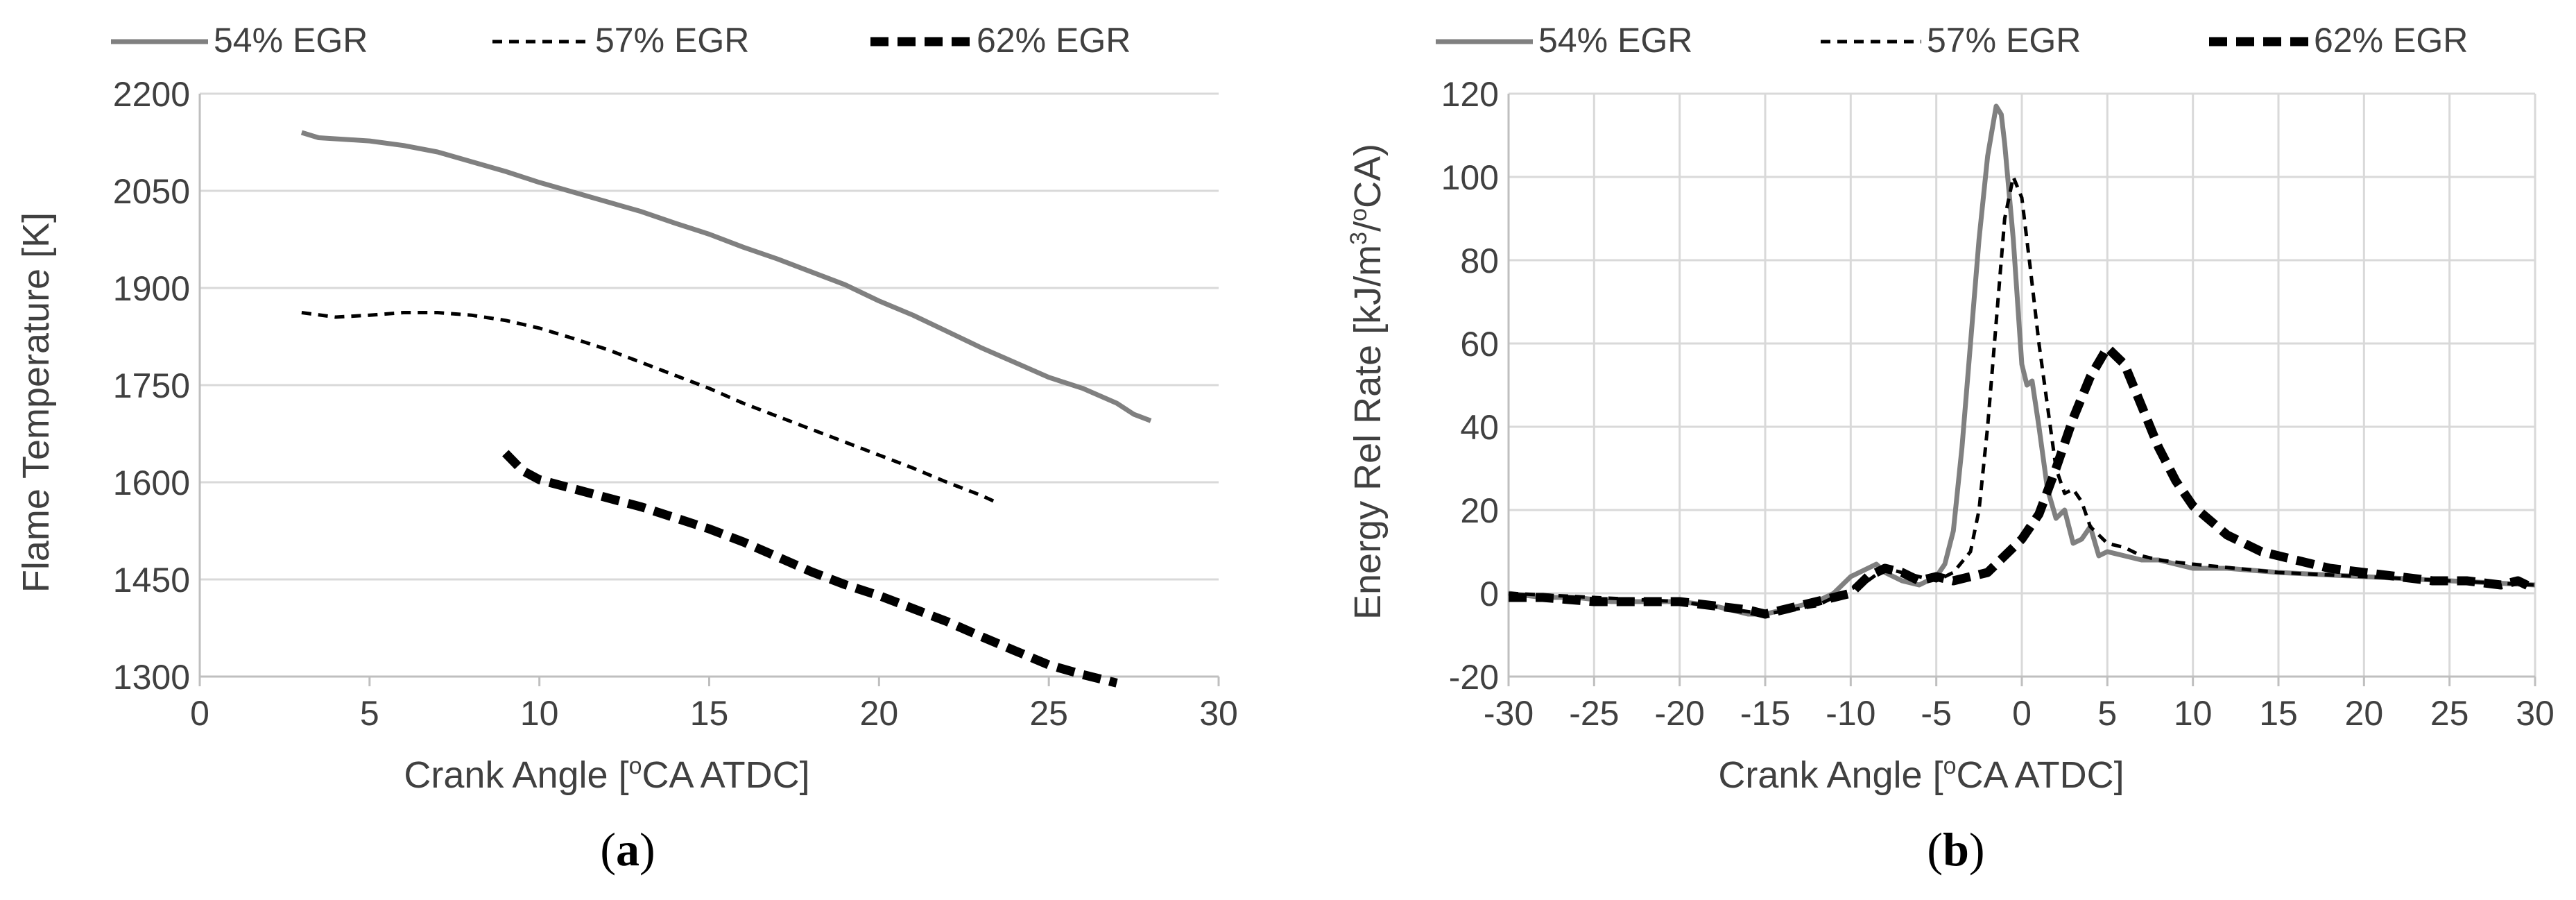  Describe the element at coordinates (1479, 427) in the screenshot. I see `y-tick-b-3: 40` at that location.